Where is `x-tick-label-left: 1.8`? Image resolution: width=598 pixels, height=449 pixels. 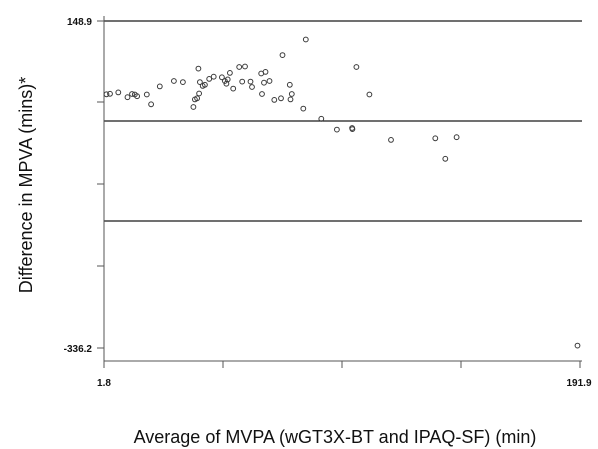 x-tick-label-left: 1.8 is located at coordinates (104, 383).